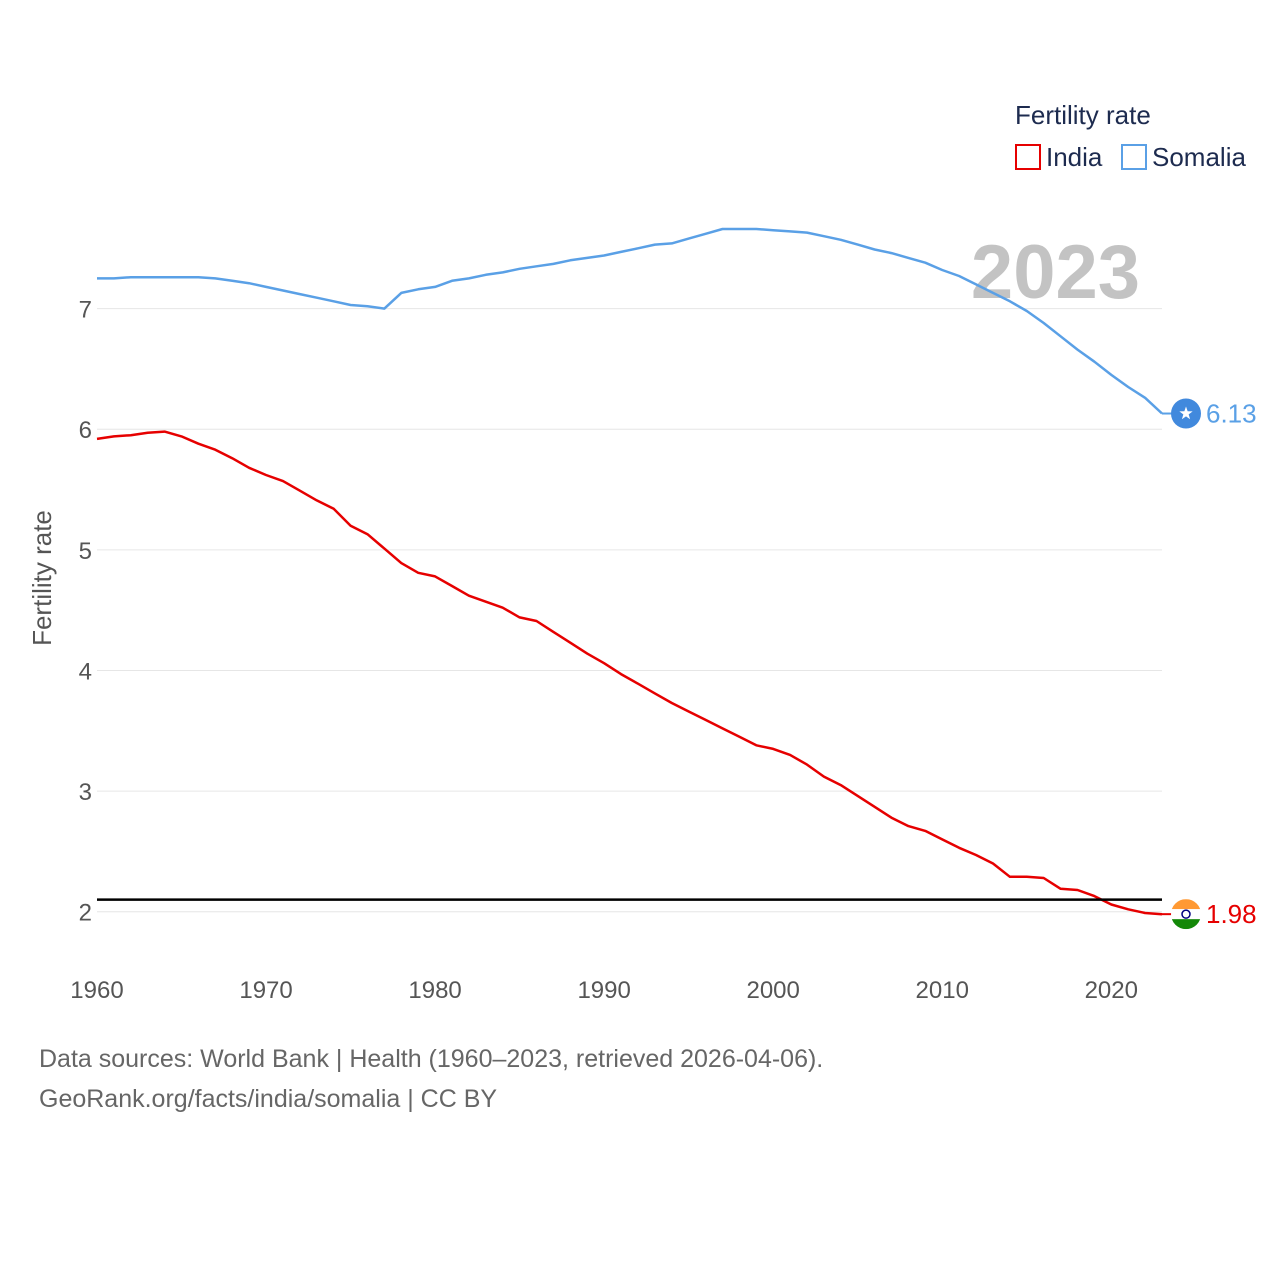 This screenshot has height=1280, width=1280. I want to click on x-tick-label-1960: 1960, so click(96, 990).